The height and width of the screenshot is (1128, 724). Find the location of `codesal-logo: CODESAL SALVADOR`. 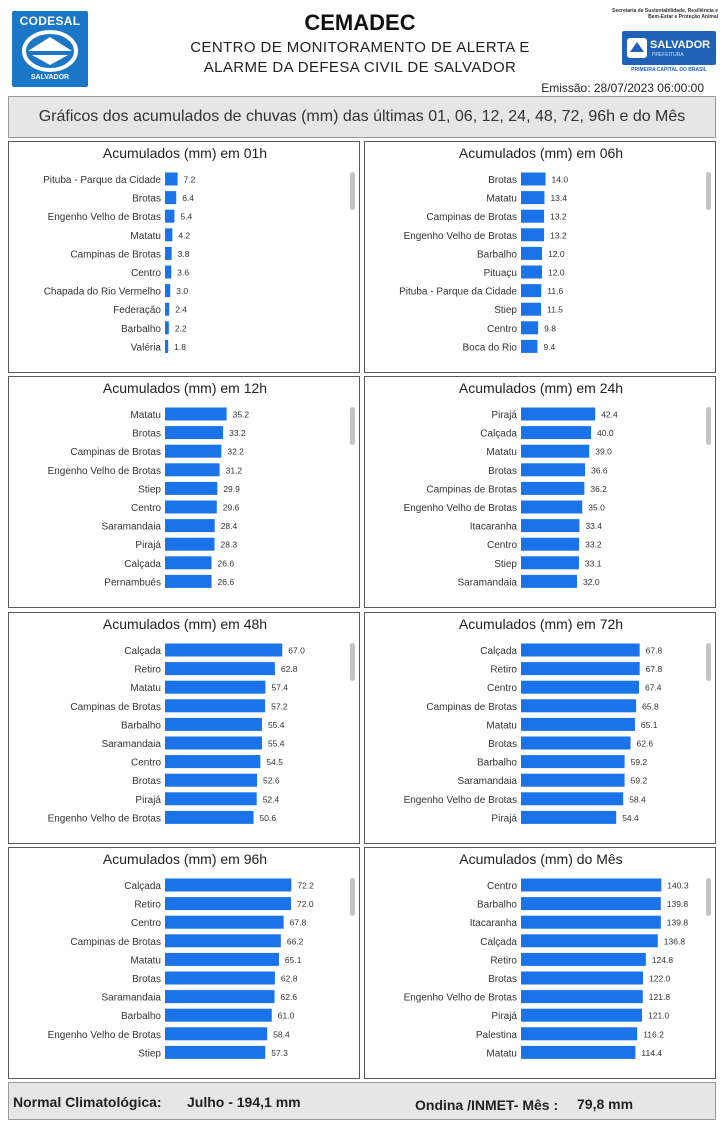

codesal-logo: CODESAL SALVADOR is located at coordinates (50, 49).